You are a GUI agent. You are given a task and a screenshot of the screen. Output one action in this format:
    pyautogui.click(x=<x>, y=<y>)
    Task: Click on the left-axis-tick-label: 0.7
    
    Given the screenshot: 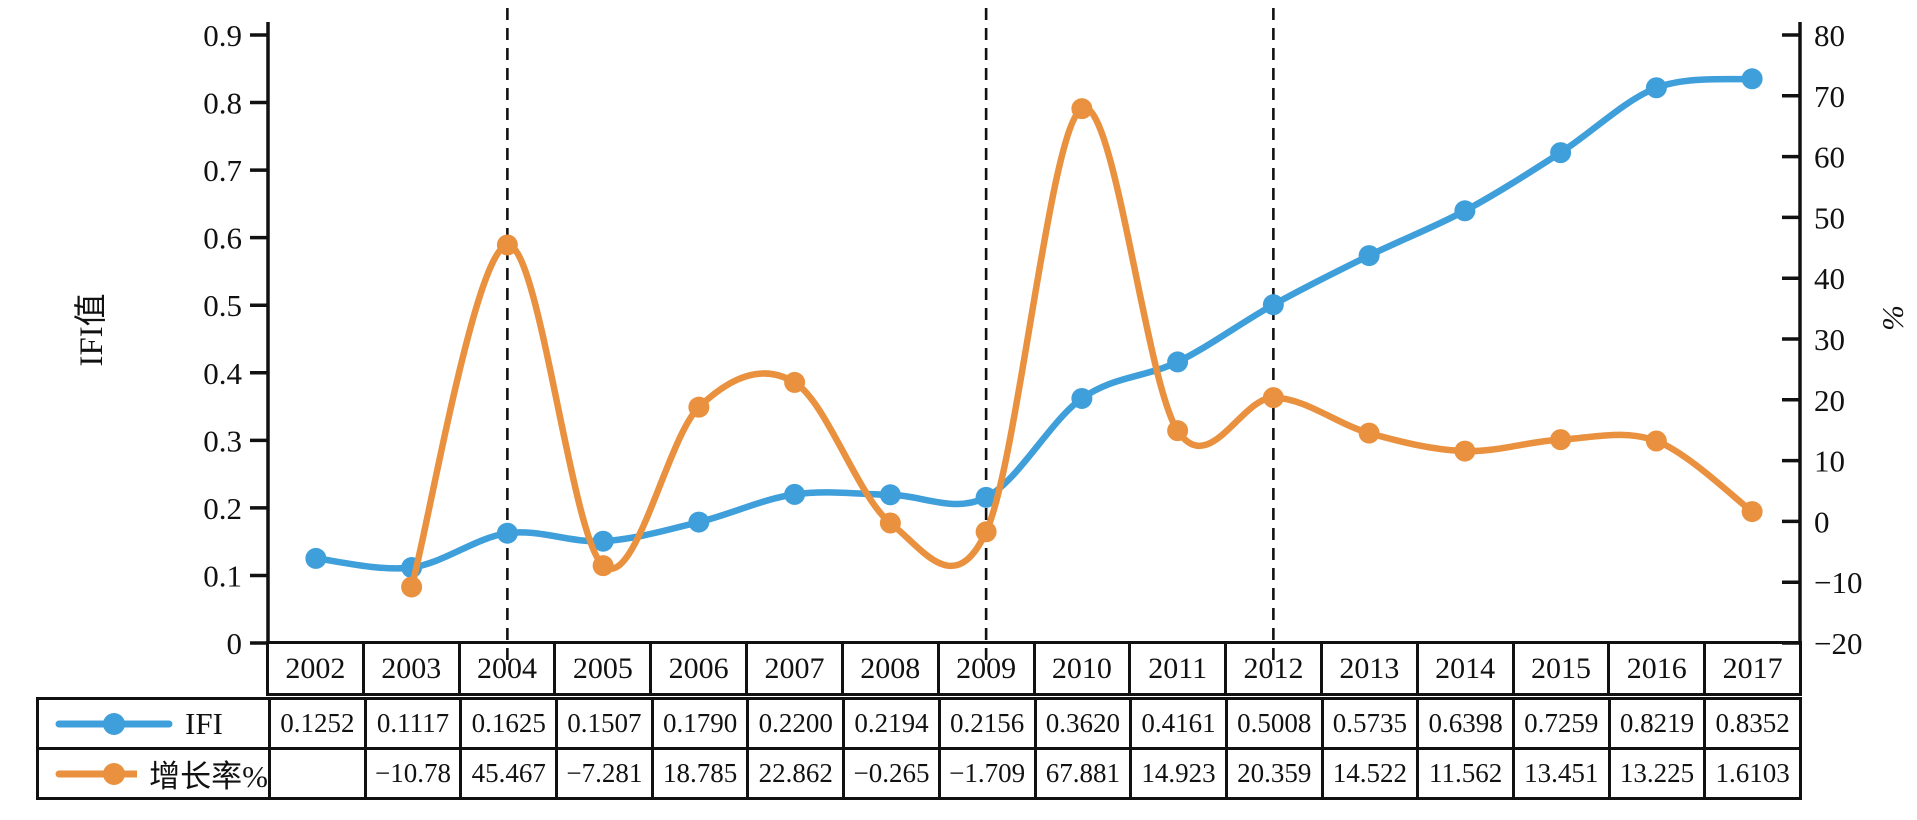 What is the action you would take?
    pyautogui.click(x=222, y=170)
    